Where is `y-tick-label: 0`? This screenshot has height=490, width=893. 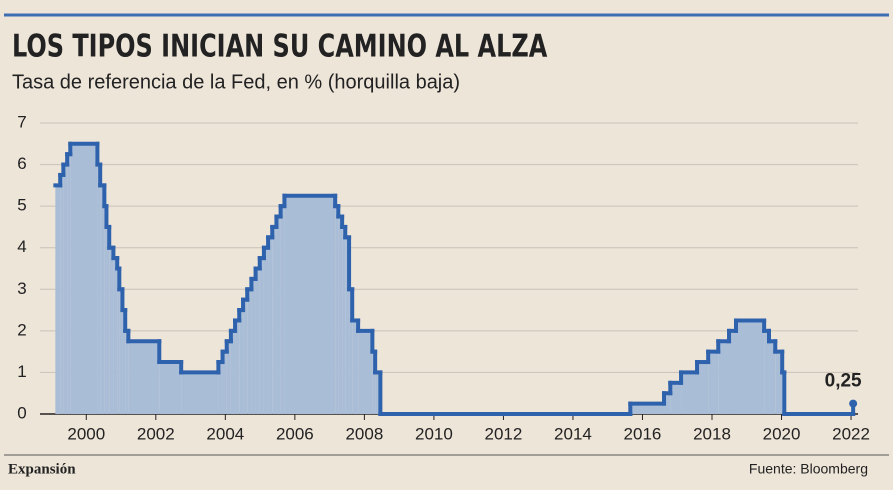 y-tick-label: 0 is located at coordinates (21, 412).